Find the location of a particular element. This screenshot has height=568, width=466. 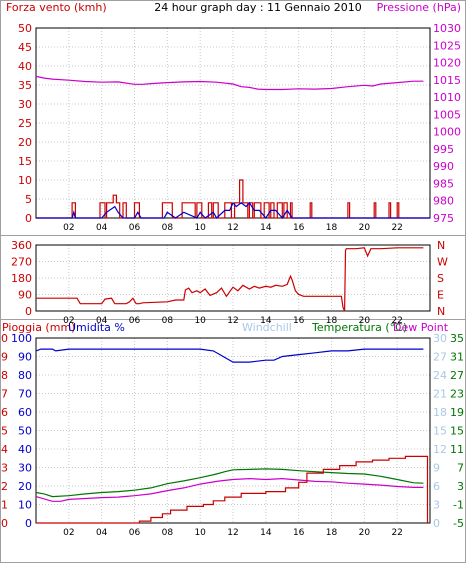

yticks_windchill-tick-0: 0 is located at coordinates (436, 523).